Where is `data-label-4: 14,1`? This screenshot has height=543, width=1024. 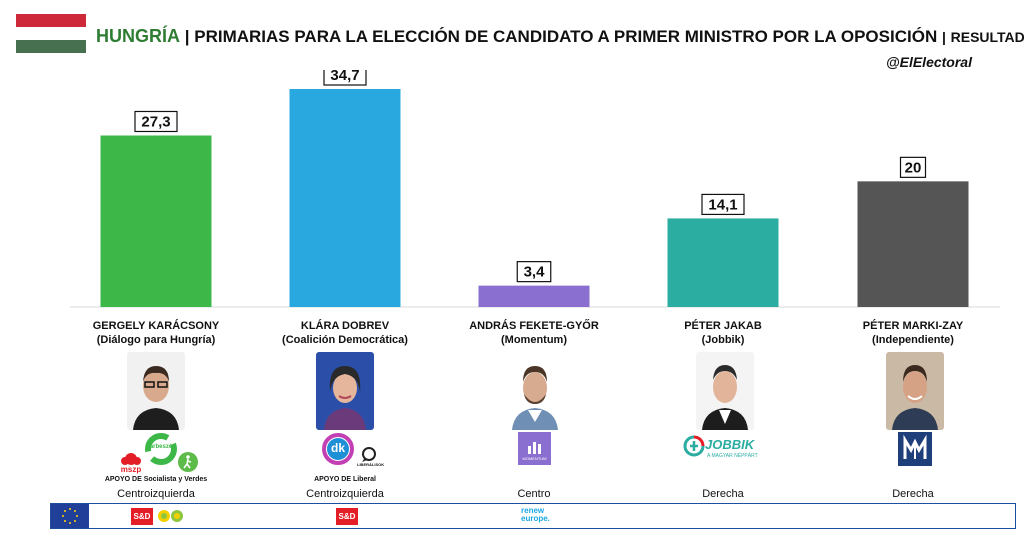
data-label-4: 14,1 is located at coordinates (722, 204).